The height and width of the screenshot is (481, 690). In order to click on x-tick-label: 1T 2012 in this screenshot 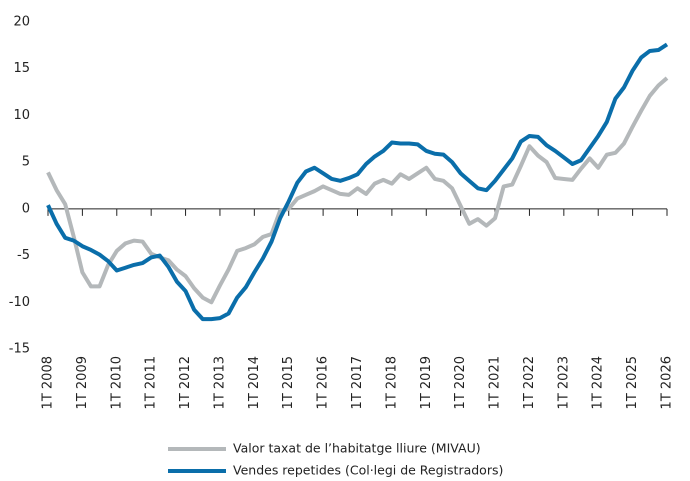, I will do `click(185, 382)`.